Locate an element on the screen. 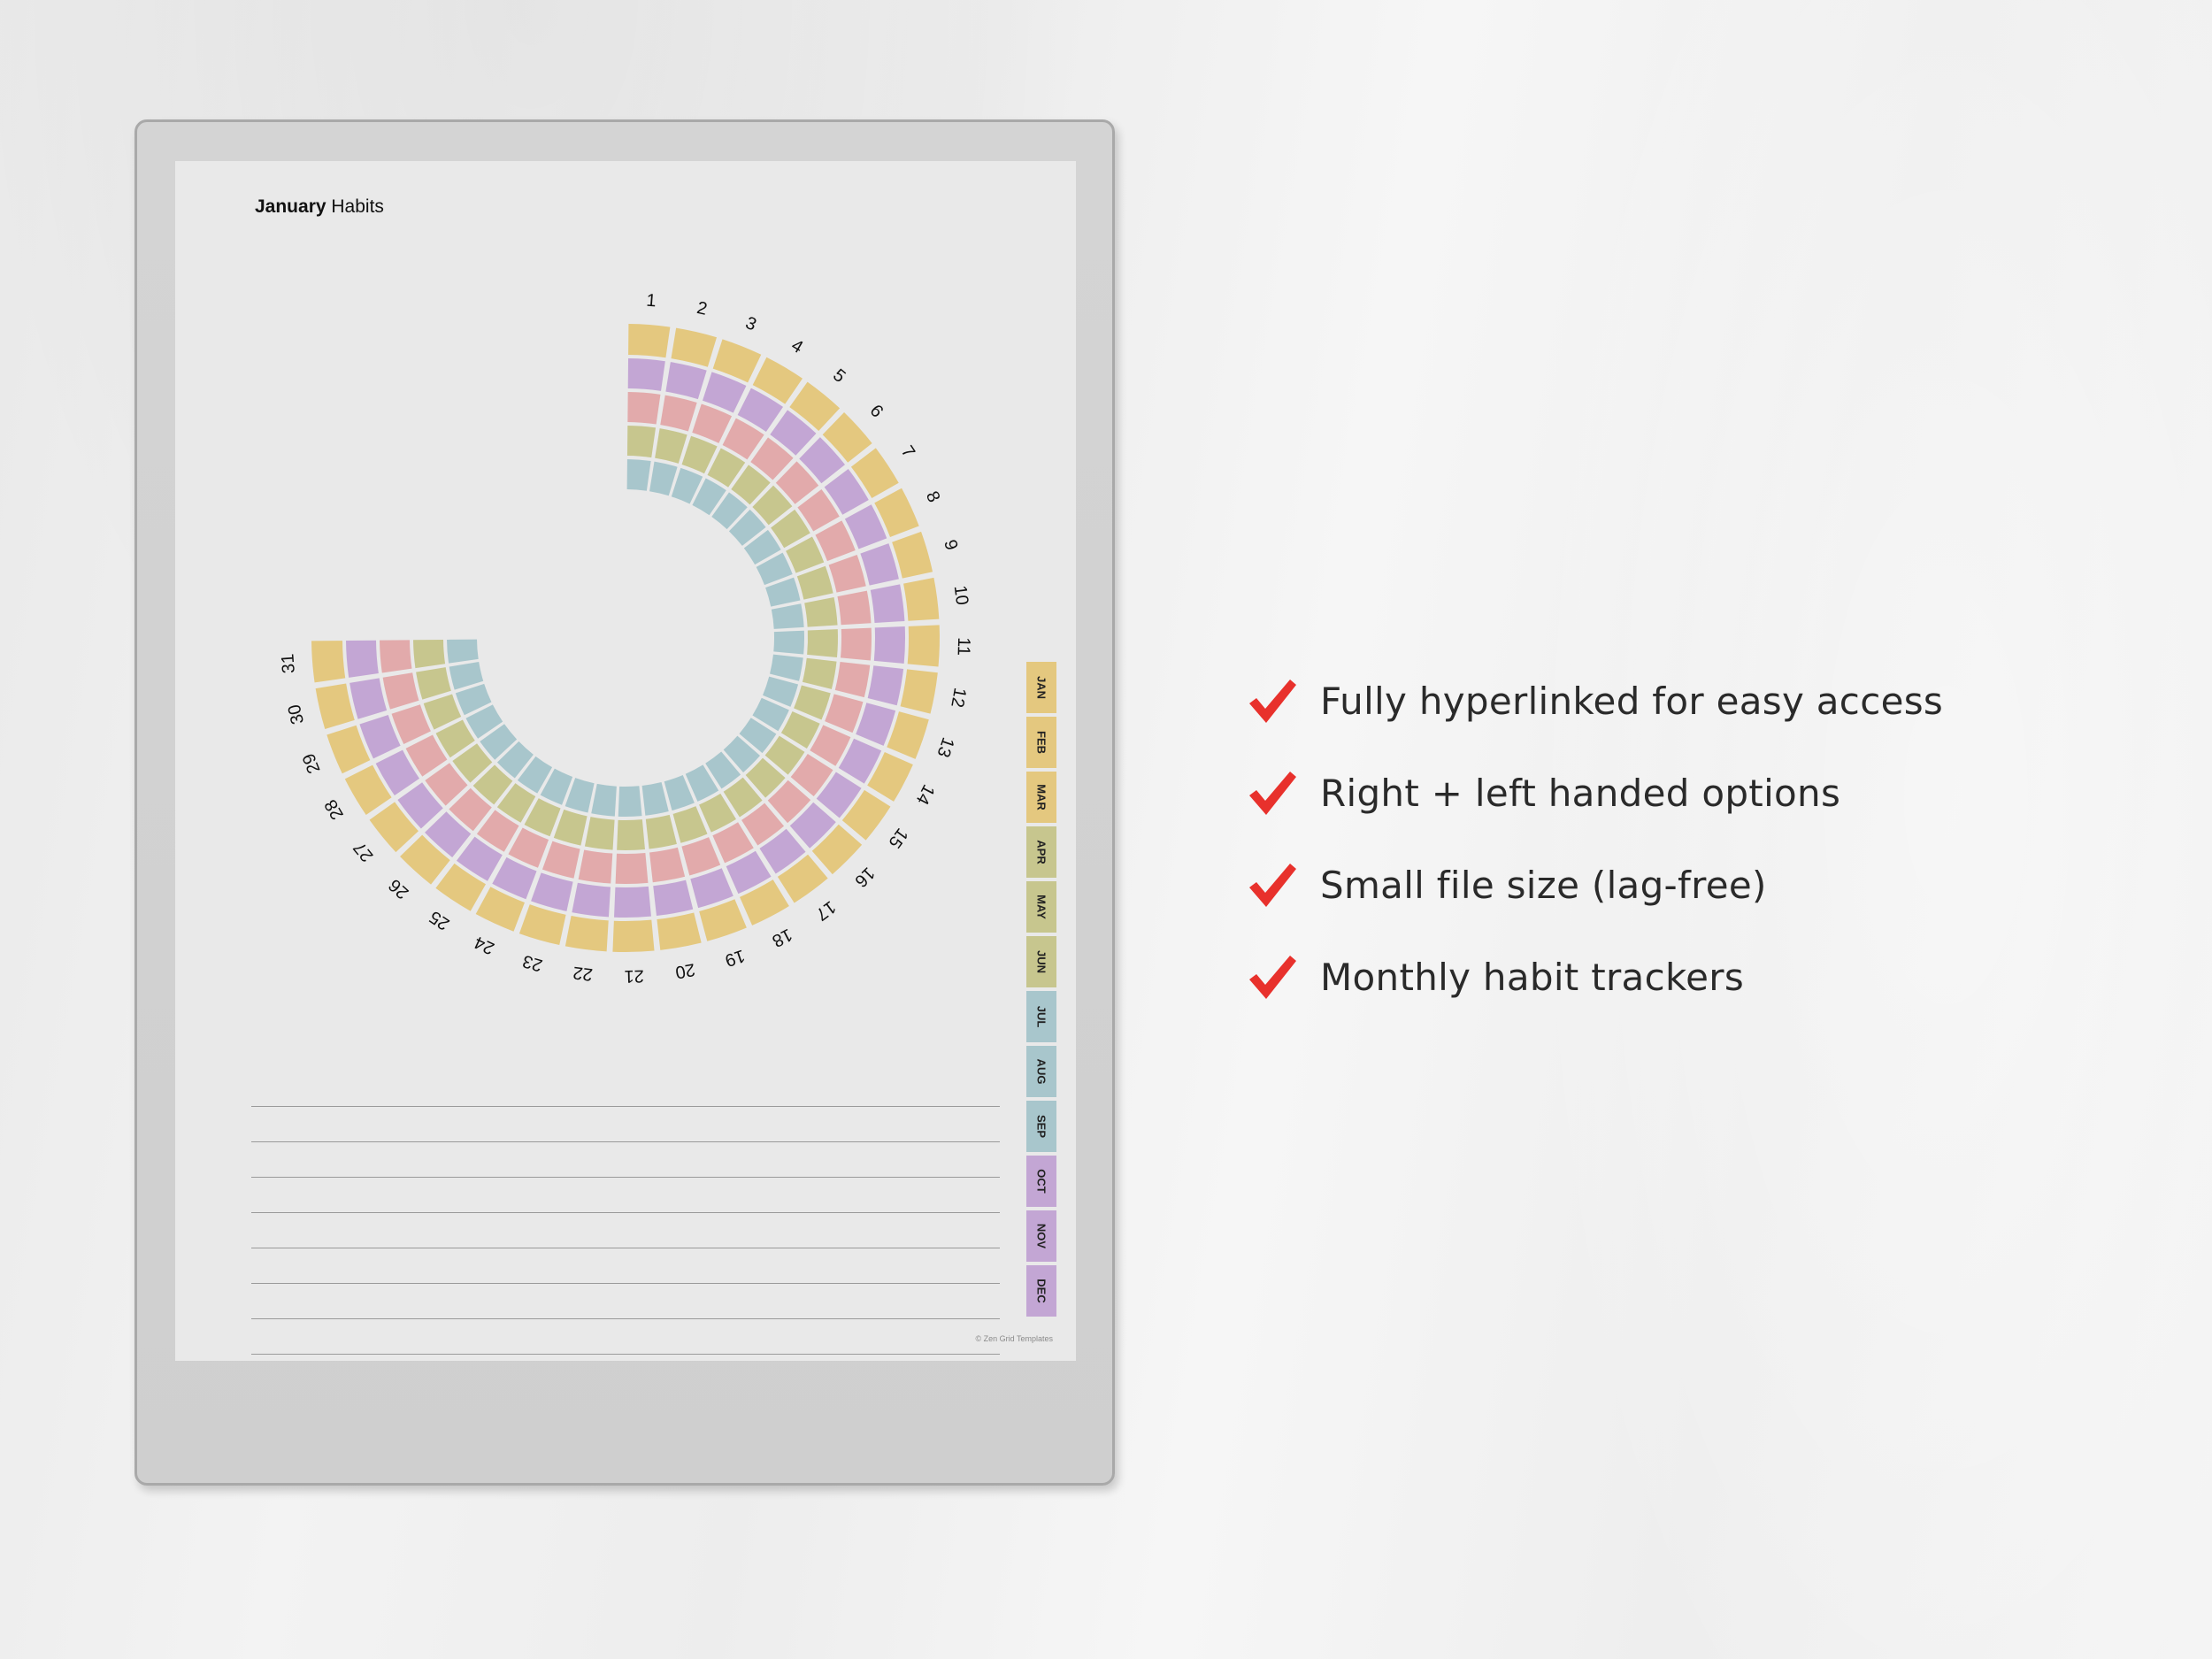 This screenshot has height=1659, width=2212. month-tab-may: MAY is located at coordinates (1041, 907).